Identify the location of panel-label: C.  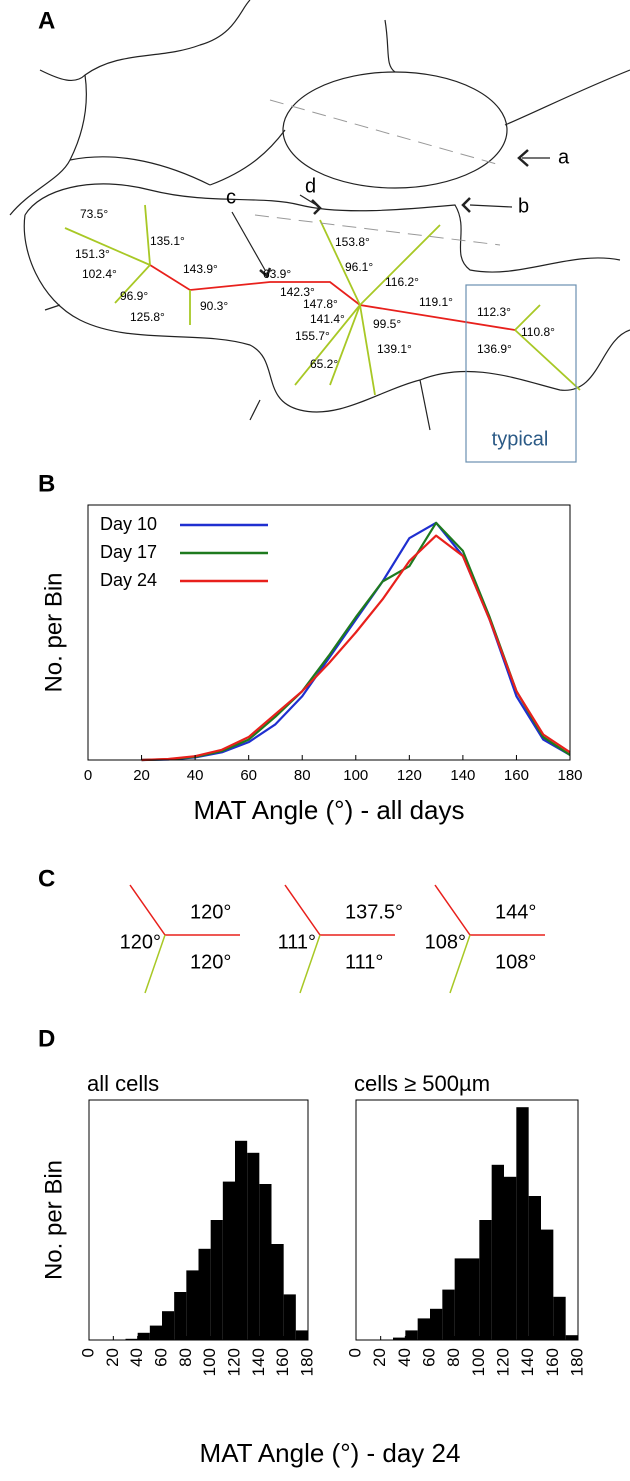
(46, 878).